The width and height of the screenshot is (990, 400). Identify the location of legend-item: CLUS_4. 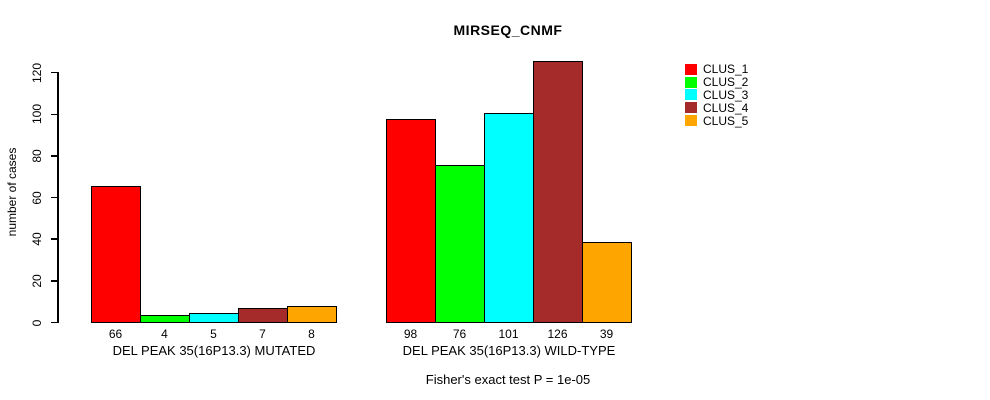
(717, 107).